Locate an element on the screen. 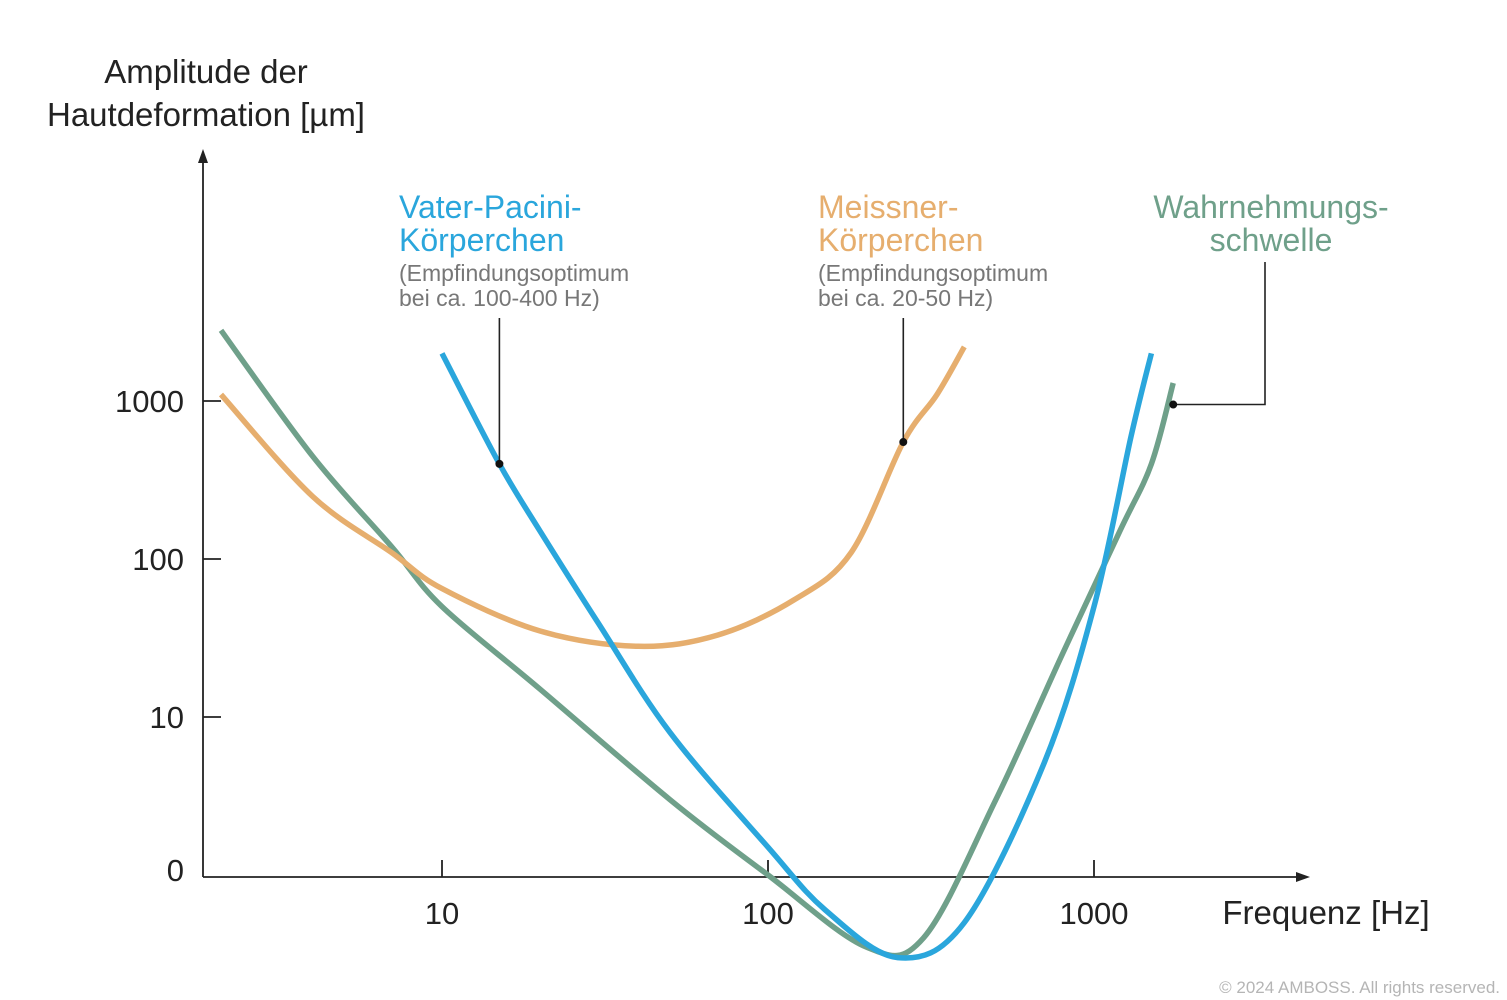  x-tick-label: 100 is located at coordinates (768, 913).